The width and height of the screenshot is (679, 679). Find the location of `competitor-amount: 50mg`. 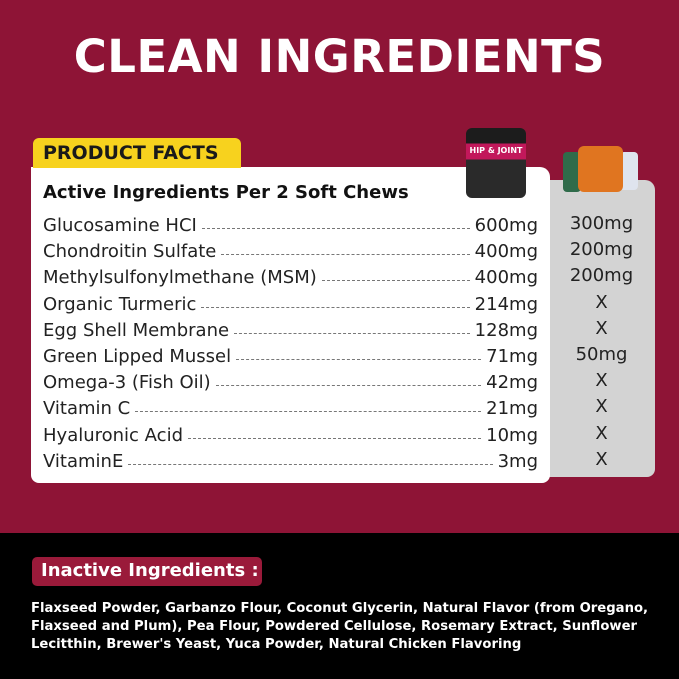

competitor-amount: 50mg is located at coordinates (601, 354).